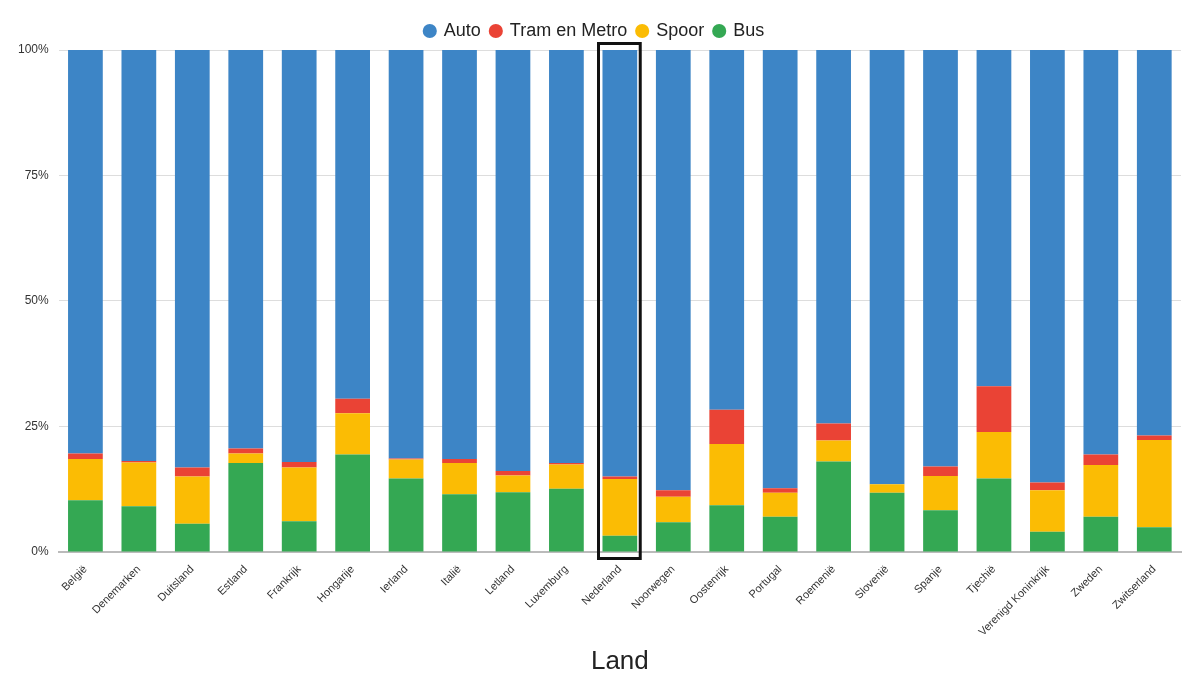 The image size is (1201, 685). What do you see at coordinates (680, 29) in the screenshot?
I see `legend-label: Spoor` at bounding box center [680, 29].